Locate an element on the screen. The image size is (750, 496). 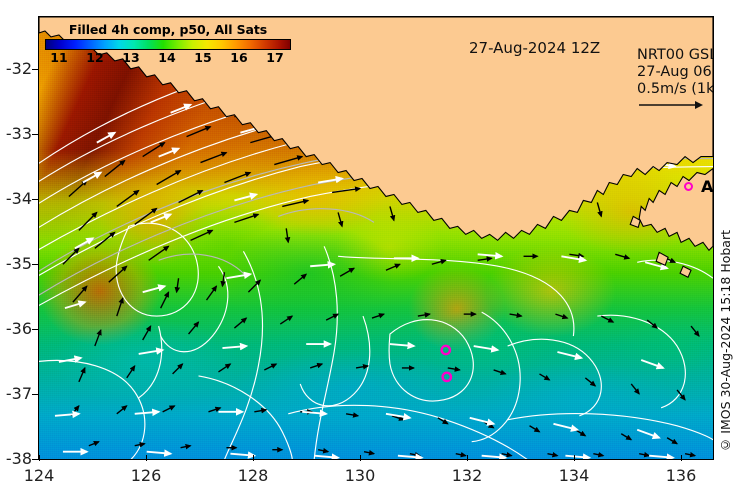
x-axis-label: 126 is located at coordinates (146, 475).